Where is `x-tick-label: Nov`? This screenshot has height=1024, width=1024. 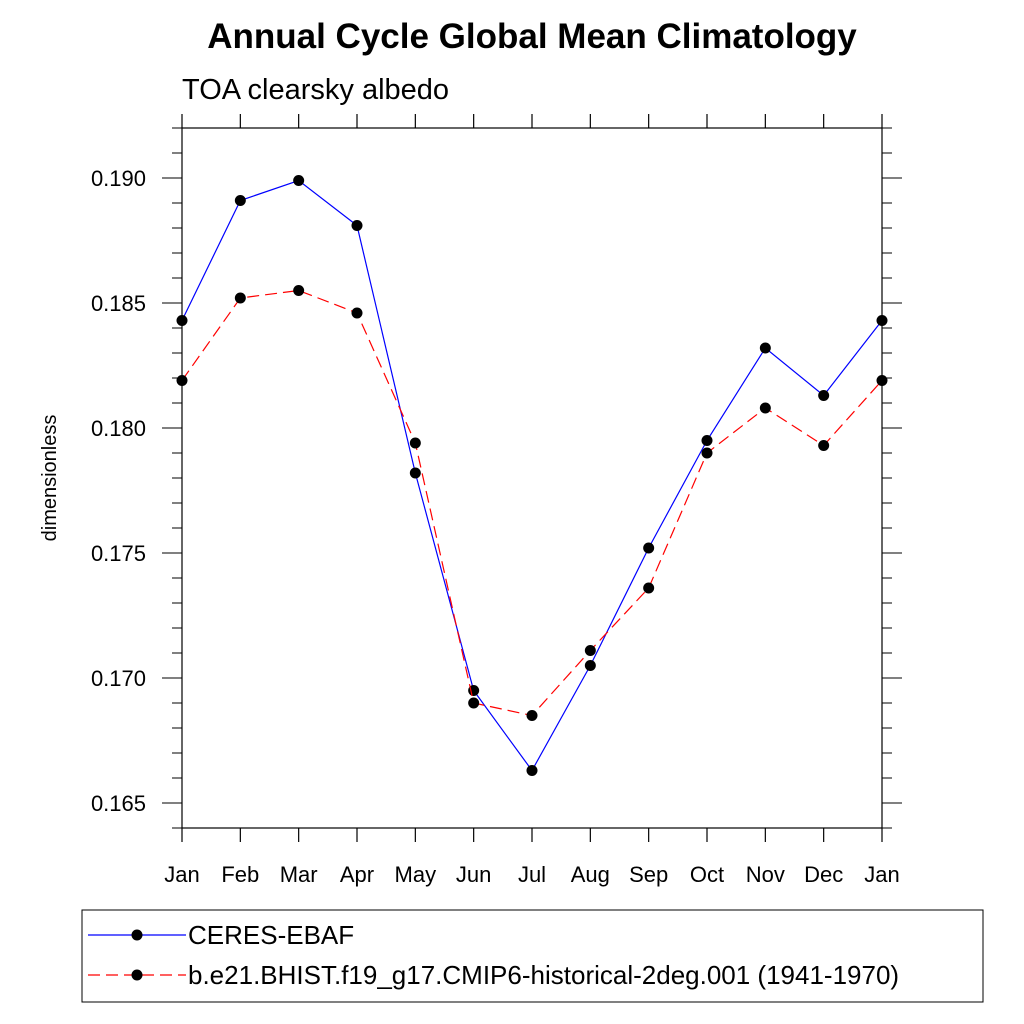 x-tick-label: Nov is located at coordinates (765, 874).